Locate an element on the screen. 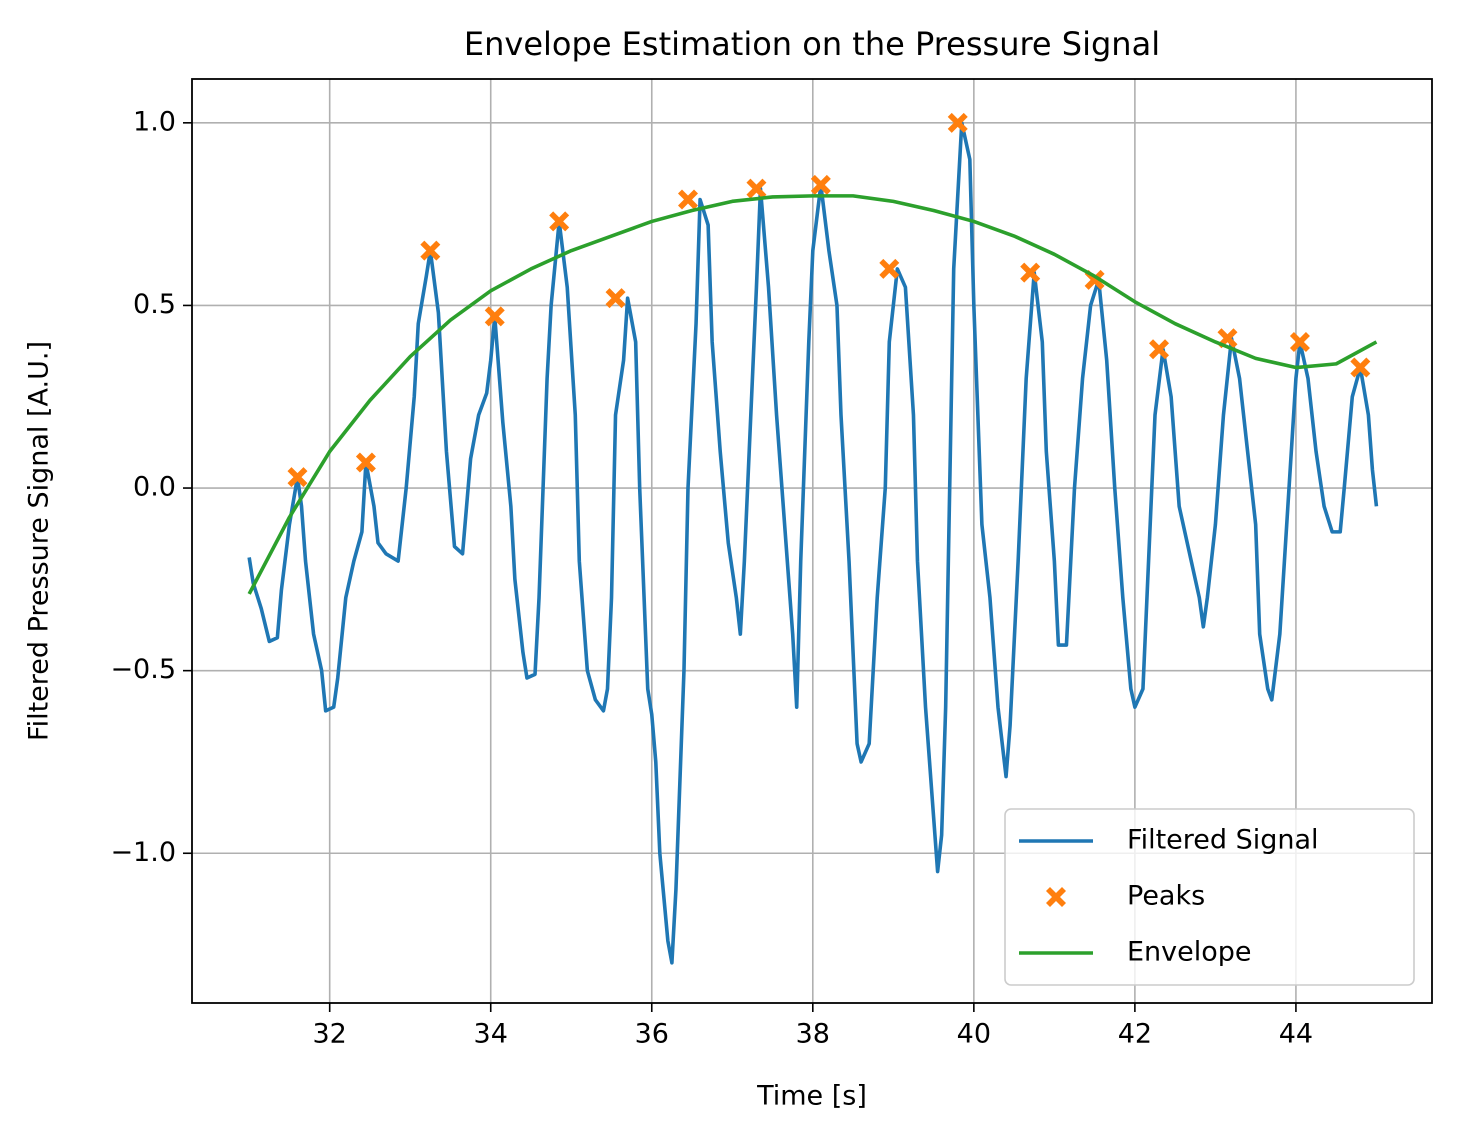 This screenshot has width=1457, height=1140. legend: Filtered Signal Peaks Envelope is located at coordinates (1209, 897).